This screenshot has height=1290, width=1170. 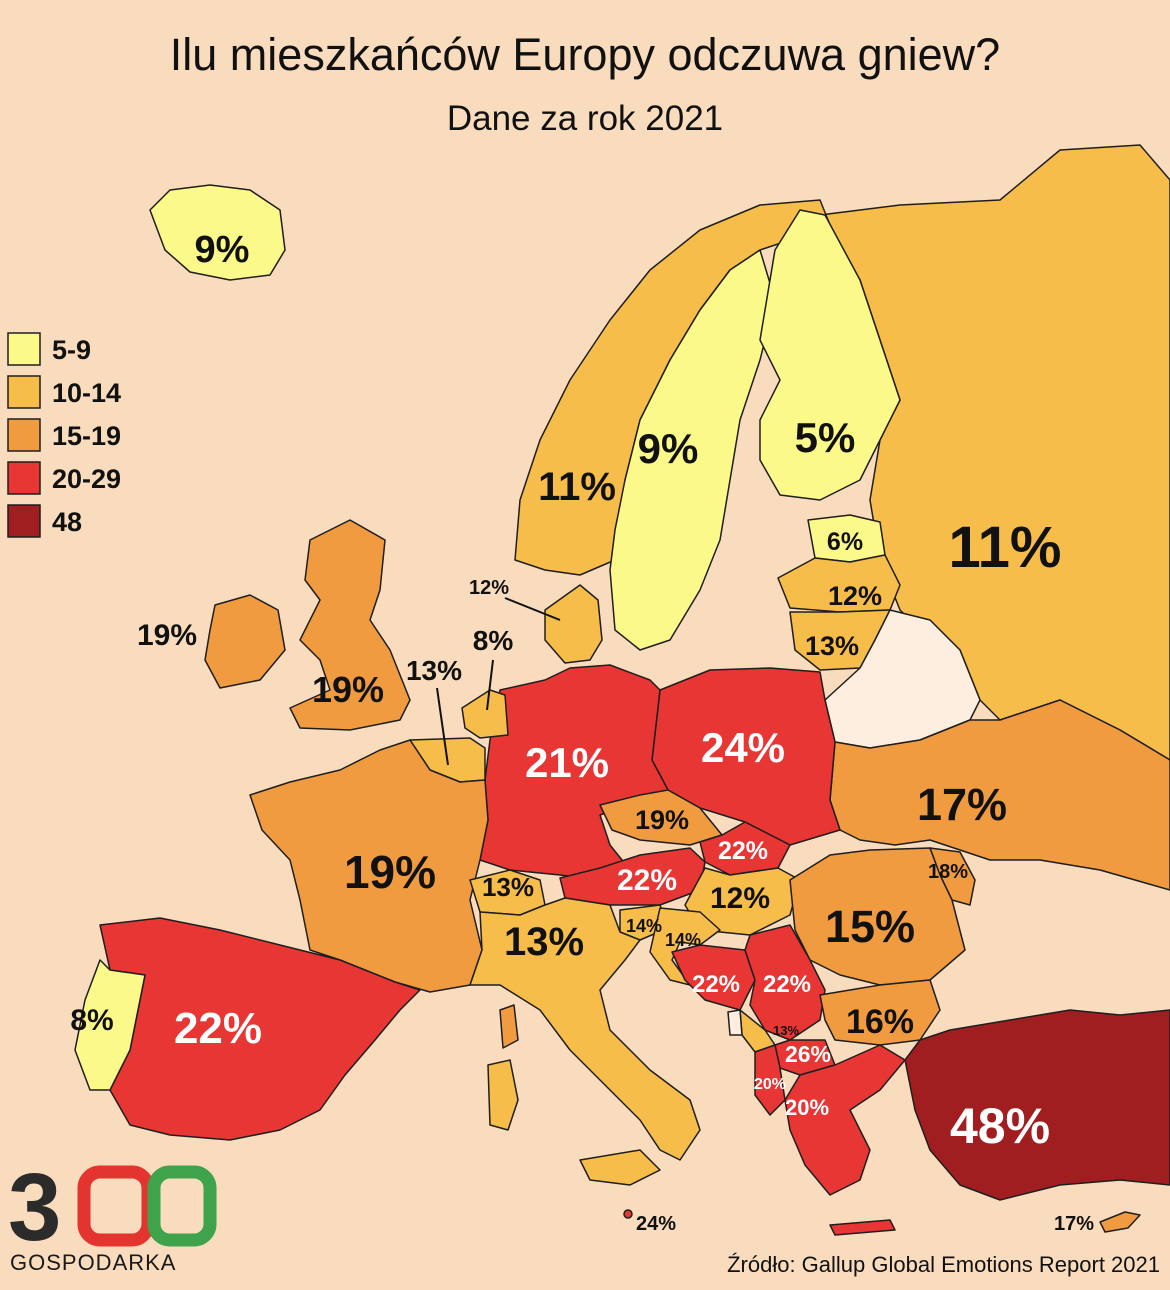 What do you see at coordinates (825, 437) in the screenshot?
I see `value-label-finland: 5%` at bounding box center [825, 437].